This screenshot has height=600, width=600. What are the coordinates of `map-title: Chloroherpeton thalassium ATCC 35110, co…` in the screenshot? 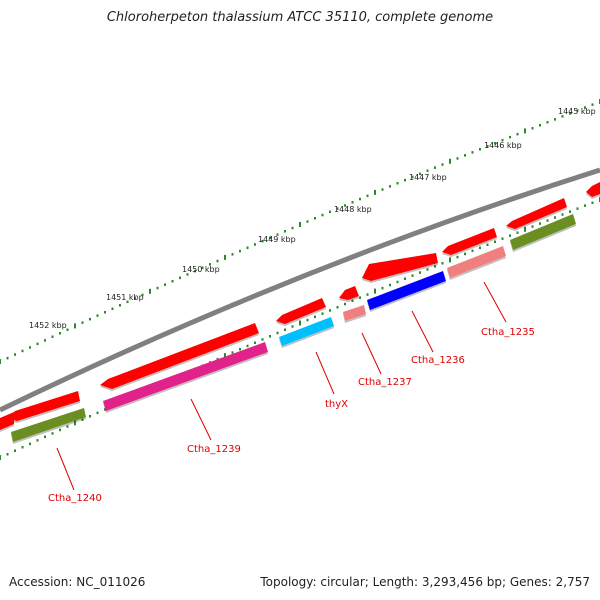 It's located at (300, 17).